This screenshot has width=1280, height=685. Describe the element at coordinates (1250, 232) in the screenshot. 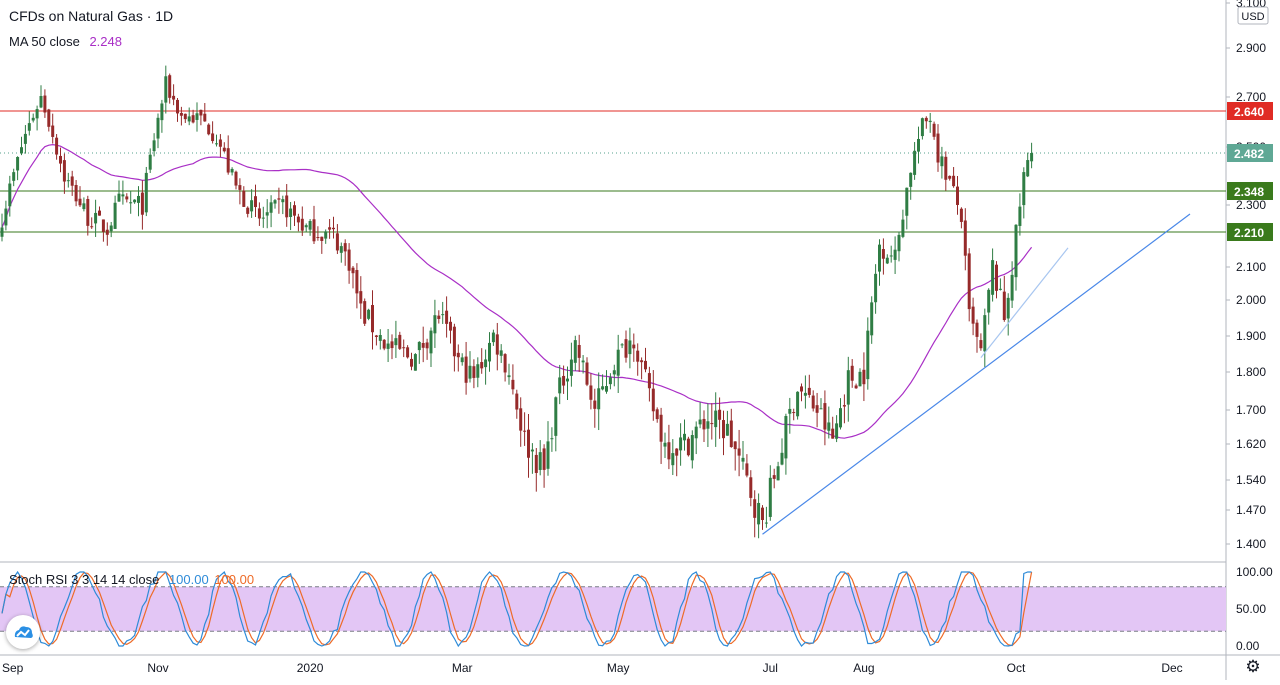

I see `price-badge-2.210` at that location.